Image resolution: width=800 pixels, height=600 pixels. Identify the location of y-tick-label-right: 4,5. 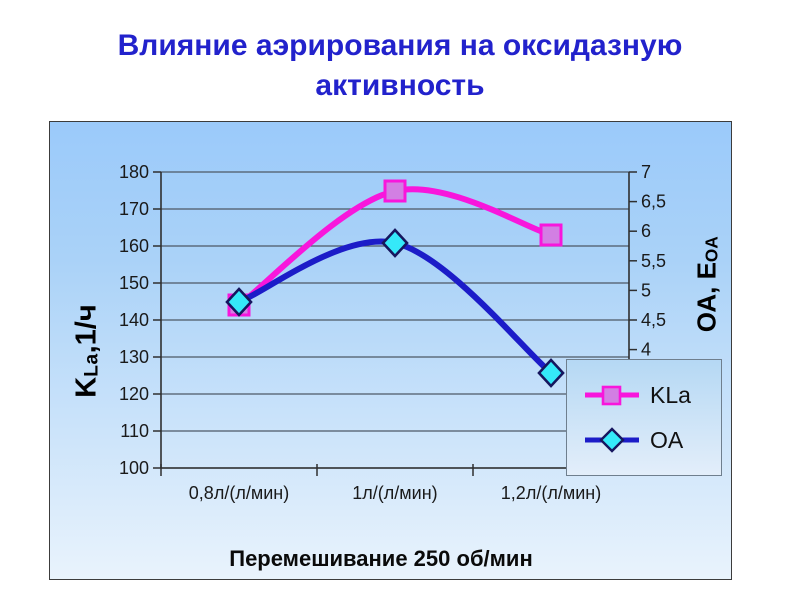
(653, 320).